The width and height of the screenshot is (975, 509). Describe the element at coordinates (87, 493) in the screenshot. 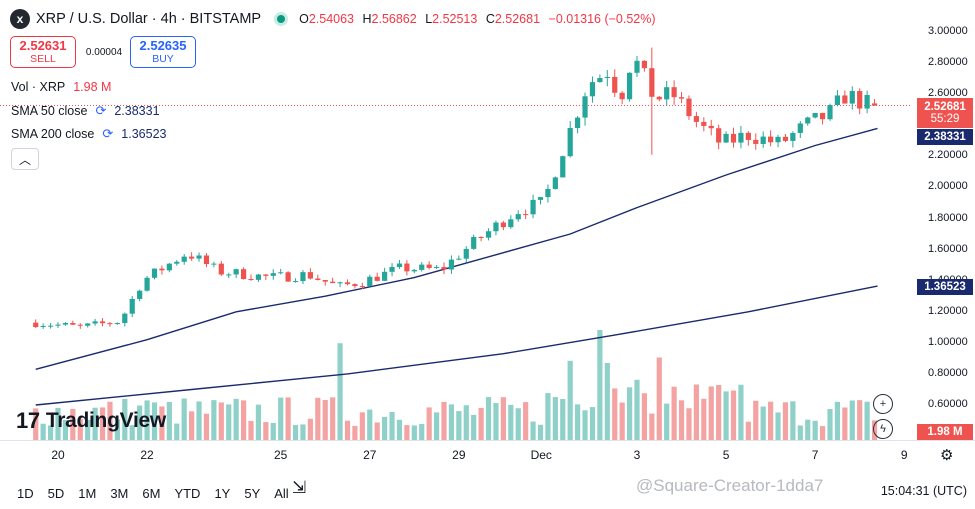

I see `range-1m: 1M` at that location.